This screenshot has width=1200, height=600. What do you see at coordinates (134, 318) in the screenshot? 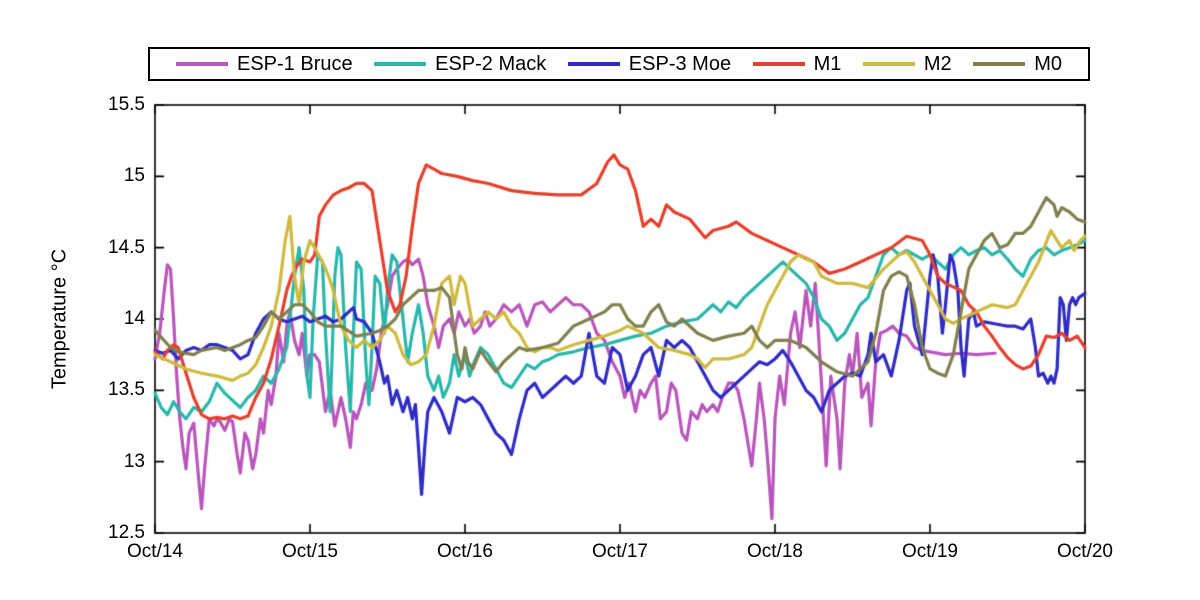
I see `y-tick-label: 14` at bounding box center [134, 318].